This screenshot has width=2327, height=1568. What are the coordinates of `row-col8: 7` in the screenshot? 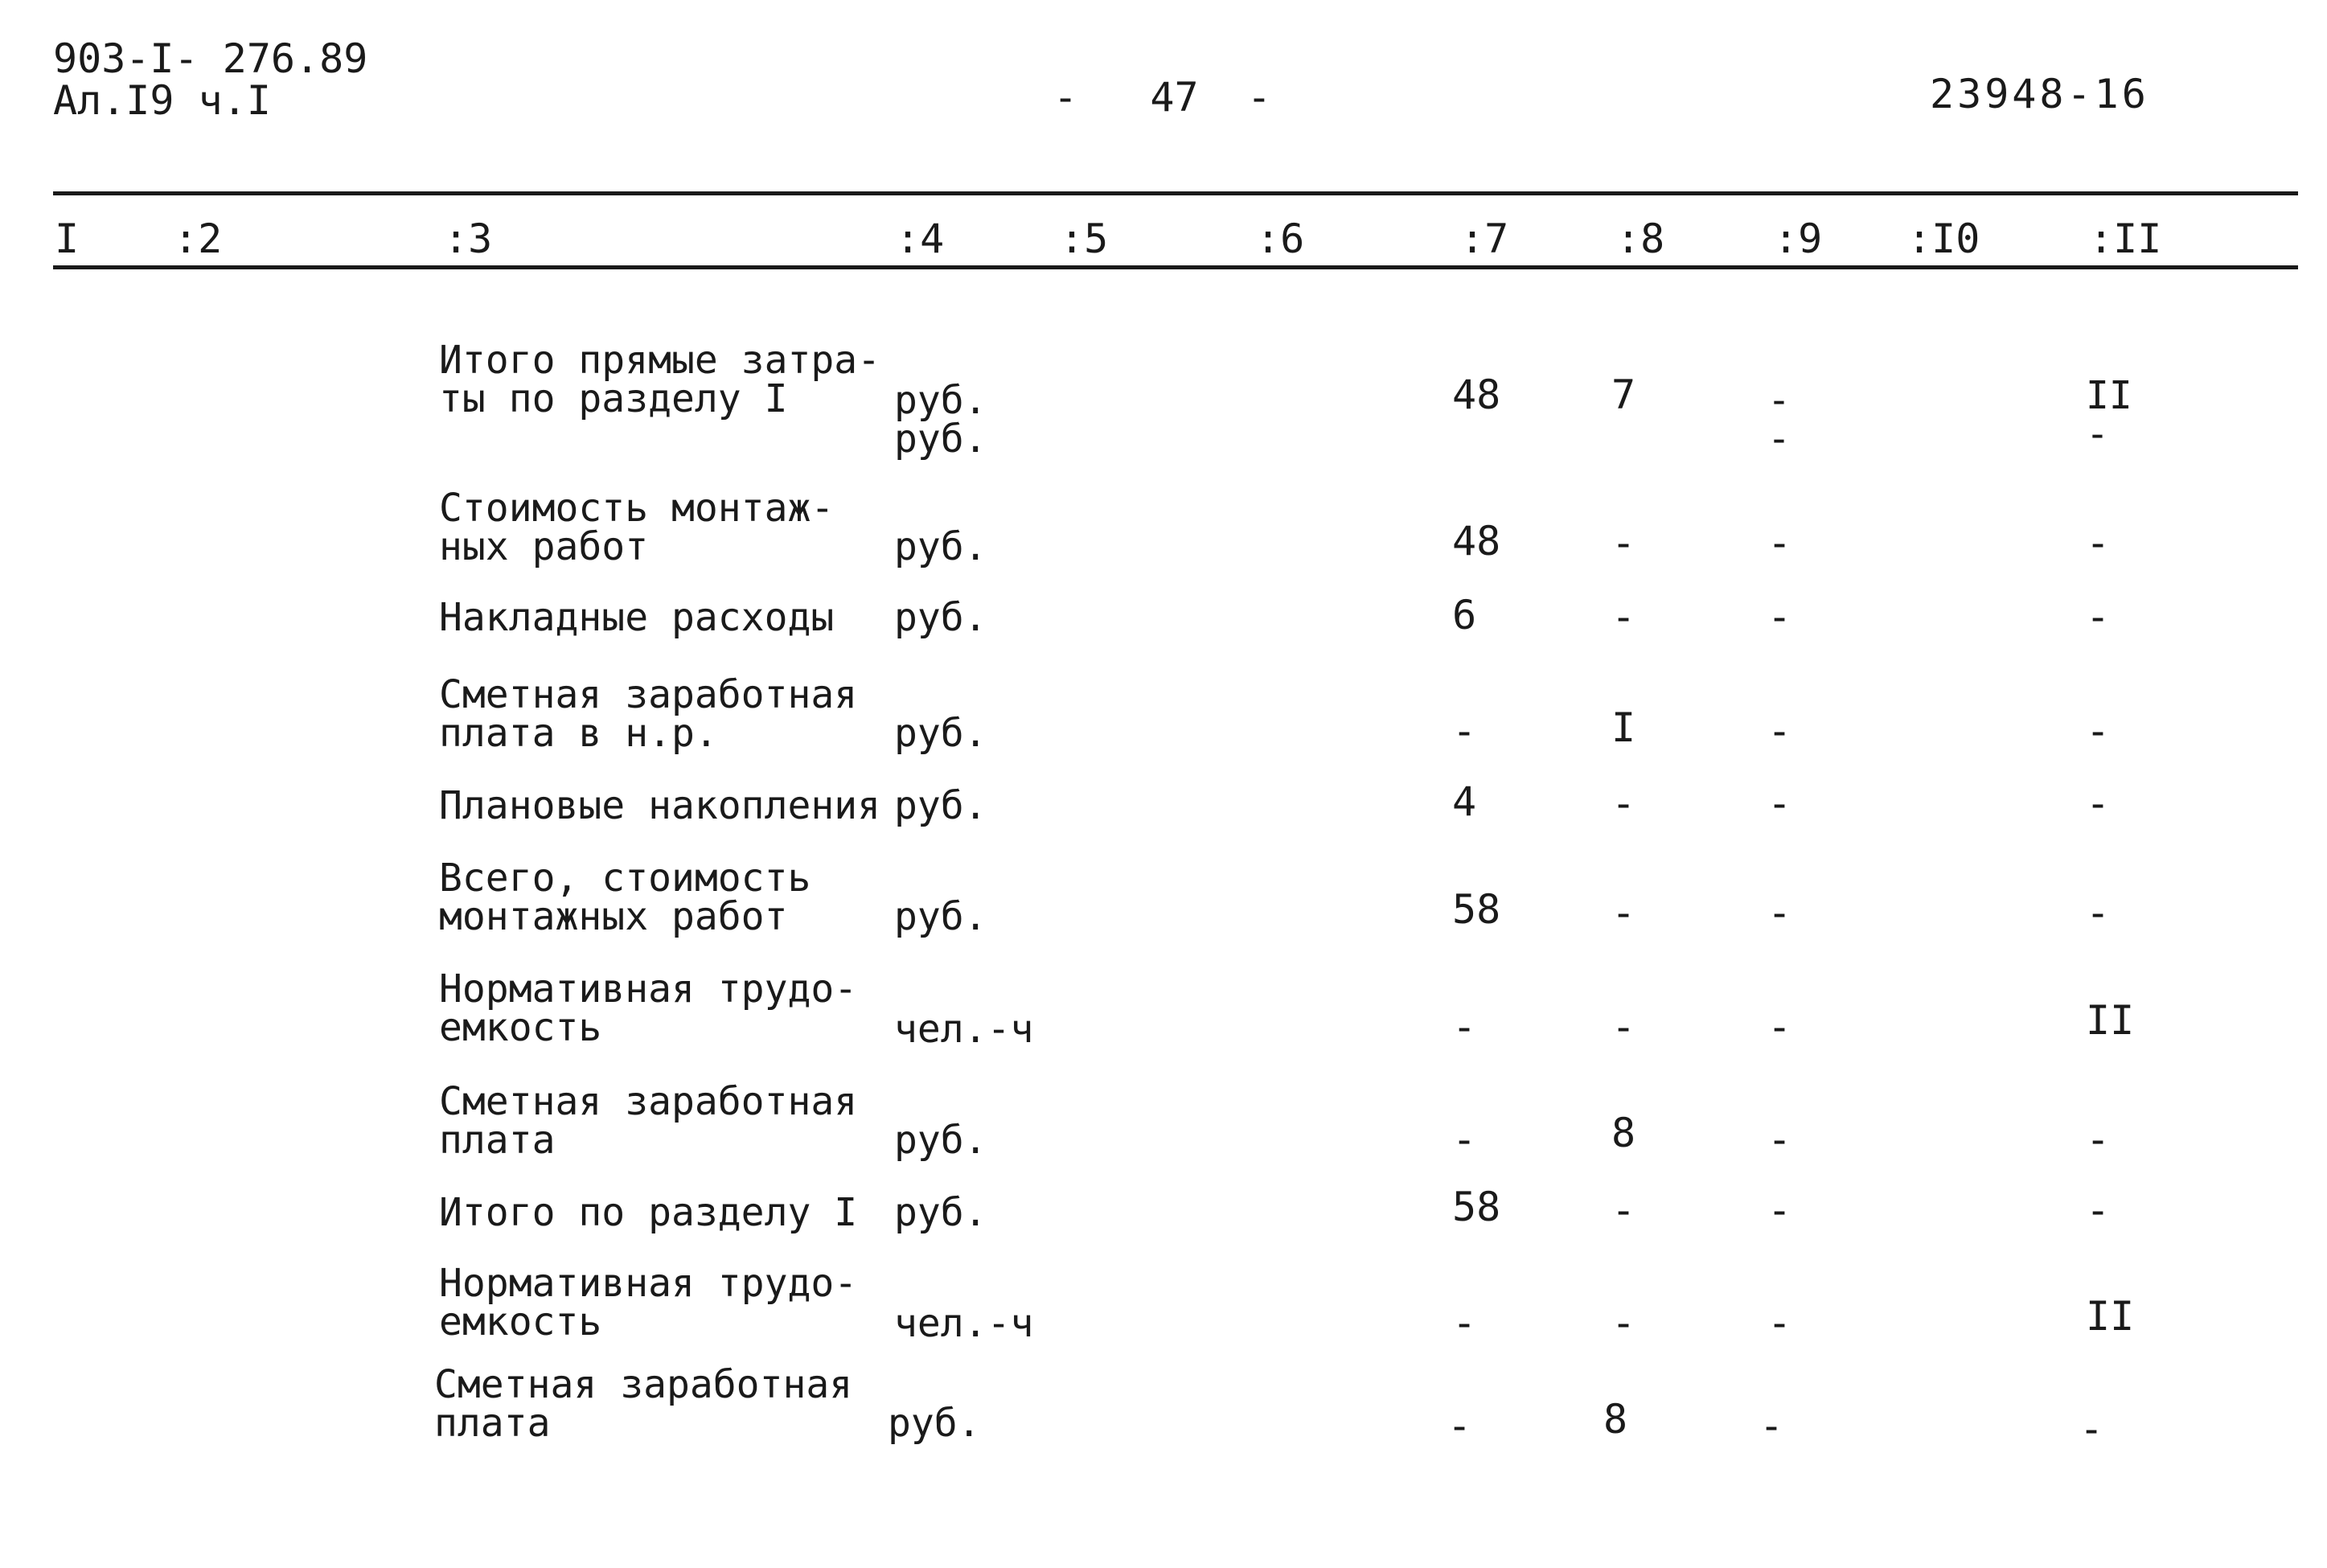 It's located at (1623, 394).